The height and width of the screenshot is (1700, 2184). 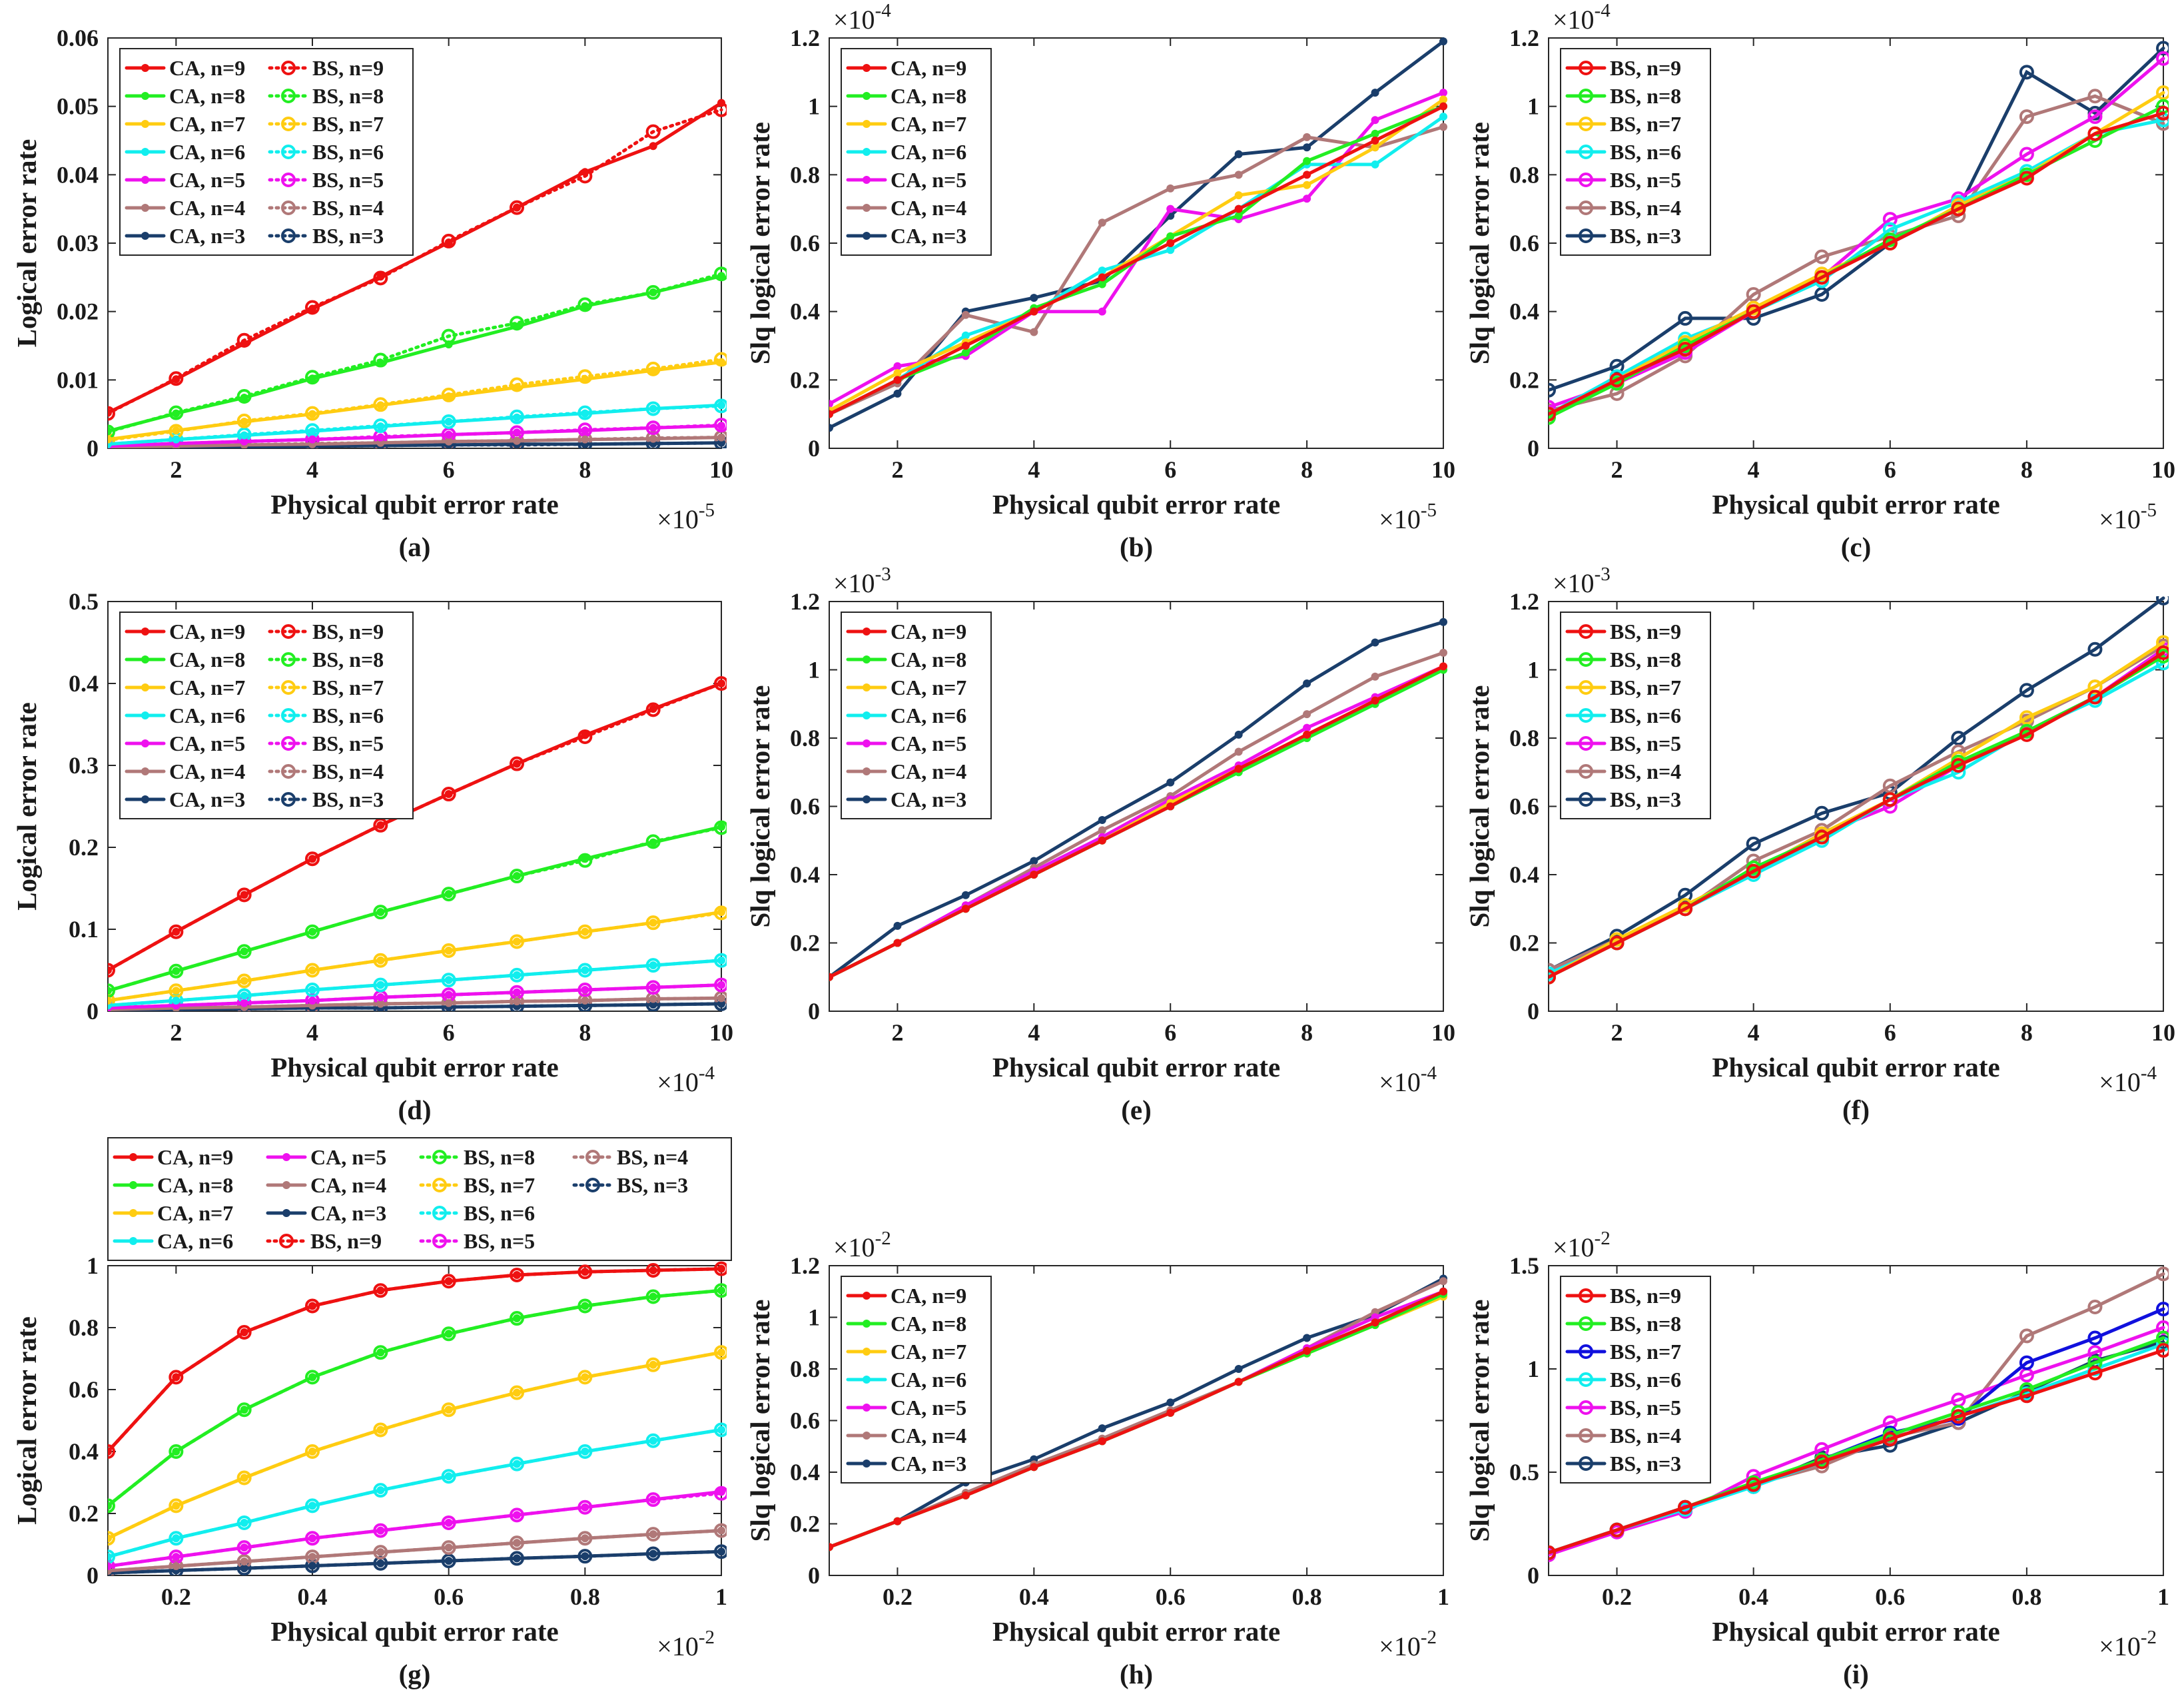 What do you see at coordinates (1443, 1032) in the screenshot?
I see `x-tick-label: 10` at bounding box center [1443, 1032].